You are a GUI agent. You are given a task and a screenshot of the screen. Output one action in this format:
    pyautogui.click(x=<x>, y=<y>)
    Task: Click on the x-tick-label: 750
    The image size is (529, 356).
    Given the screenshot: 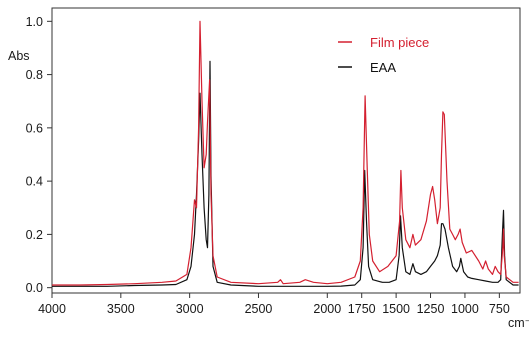 What is the action you would take?
    pyautogui.click(x=499, y=309)
    